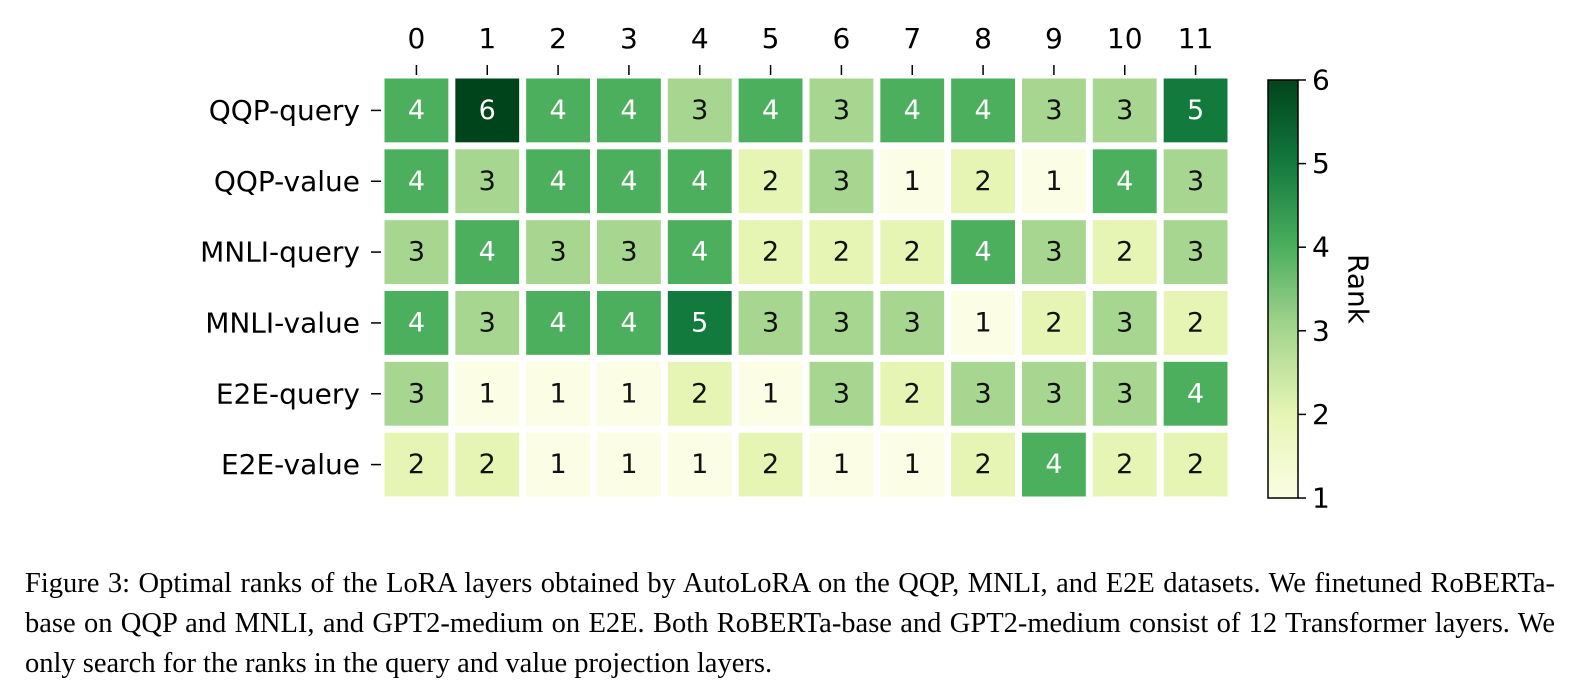 Image resolution: width=1572 pixels, height=697 pixels. What do you see at coordinates (287, 181) in the screenshot?
I see `y-tick-label: QQP-value` at bounding box center [287, 181].